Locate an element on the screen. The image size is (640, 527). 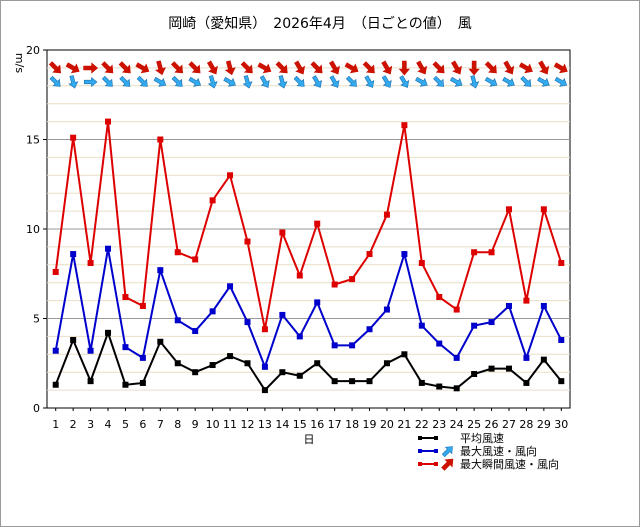
x-tick-label: 4 is located at coordinates (108, 424).